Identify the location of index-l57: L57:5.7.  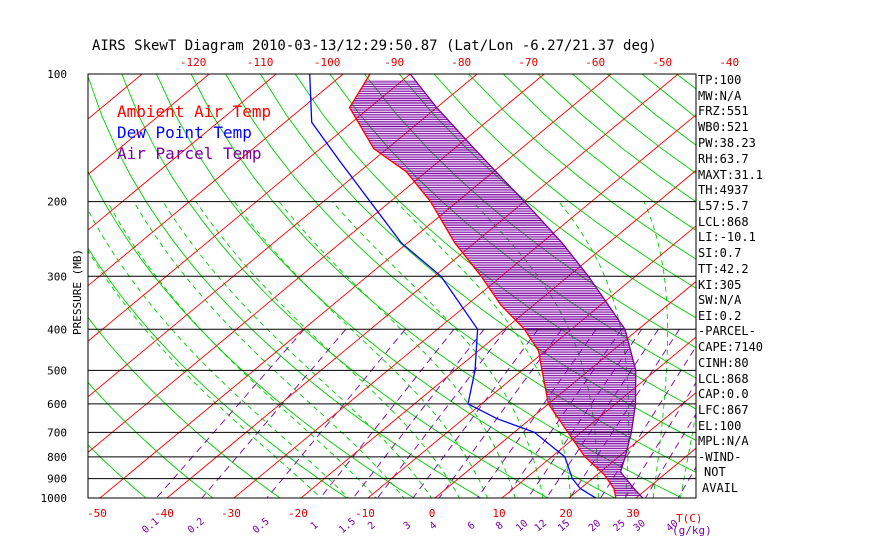
(723, 206).